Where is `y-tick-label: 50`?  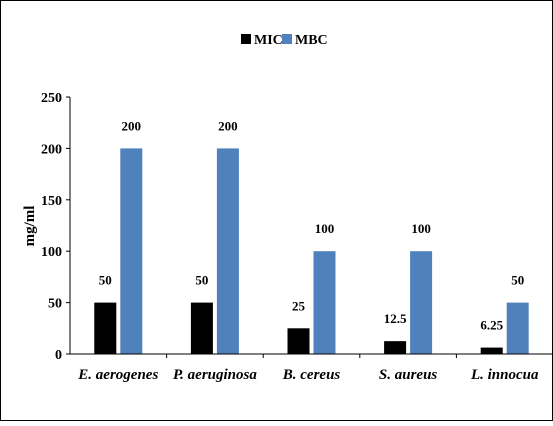
y-tick-label: 50 is located at coordinates (55, 304).